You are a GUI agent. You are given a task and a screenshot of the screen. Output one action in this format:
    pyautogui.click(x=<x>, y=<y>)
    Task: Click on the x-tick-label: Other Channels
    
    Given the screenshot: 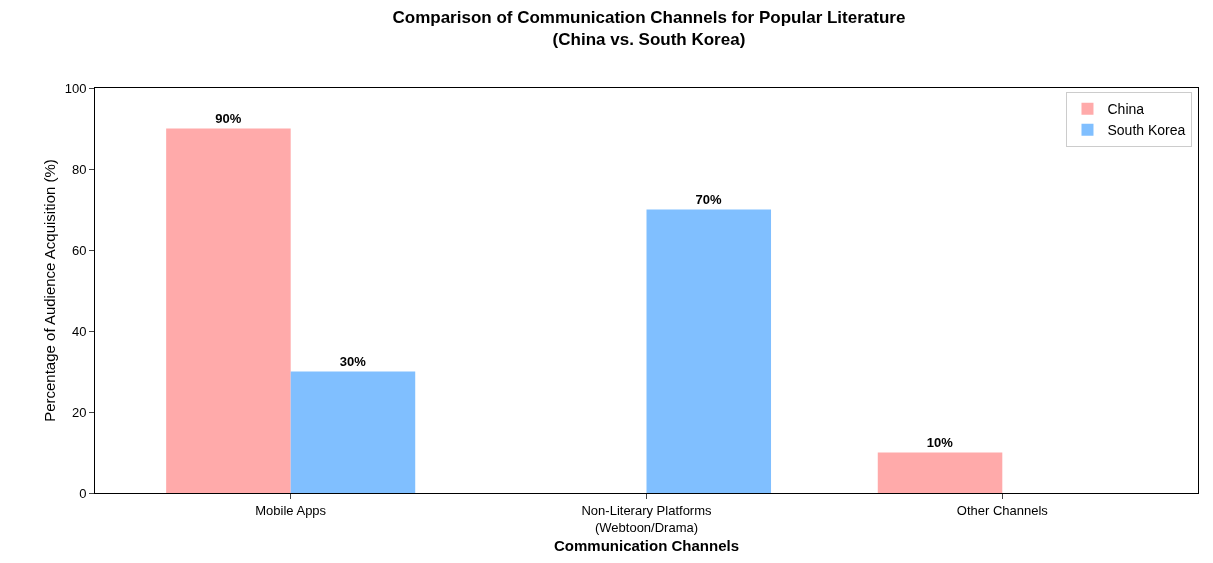 What is the action you would take?
    pyautogui.click(x=1002, y=510)
    